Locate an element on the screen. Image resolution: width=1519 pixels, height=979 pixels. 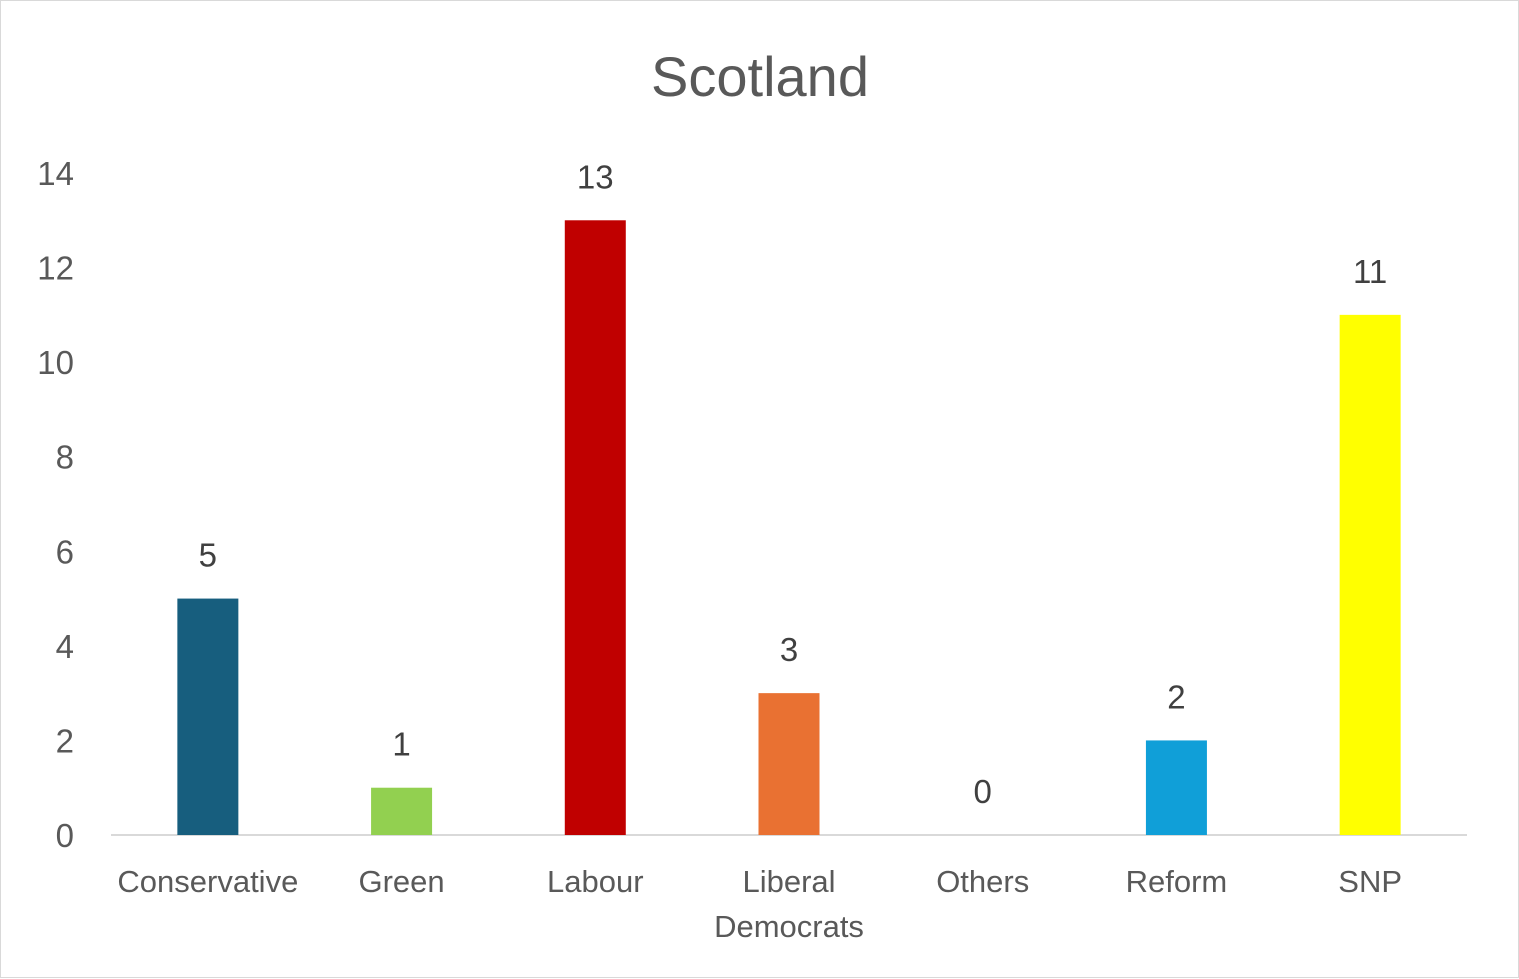
chart-title: Scotland is located at coordinates (760, 76).